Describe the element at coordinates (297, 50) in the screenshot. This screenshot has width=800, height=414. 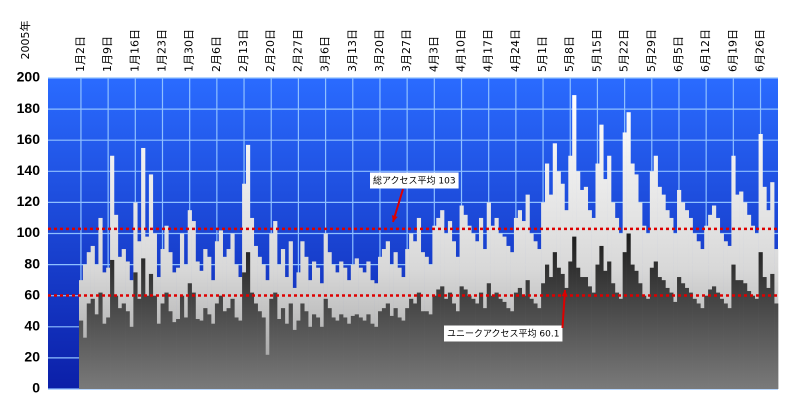
I see `x-tick-label: 2月27日` at that location.